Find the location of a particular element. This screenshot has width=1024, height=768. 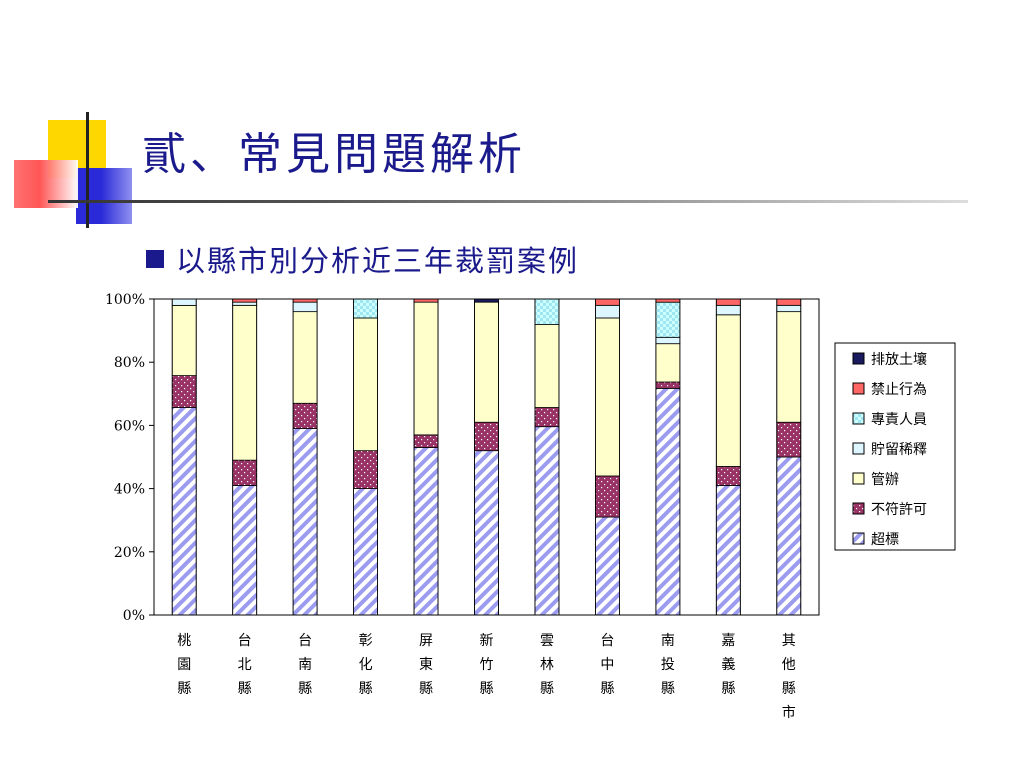

deco-horizontal-line is located at coordinates (508, 201).